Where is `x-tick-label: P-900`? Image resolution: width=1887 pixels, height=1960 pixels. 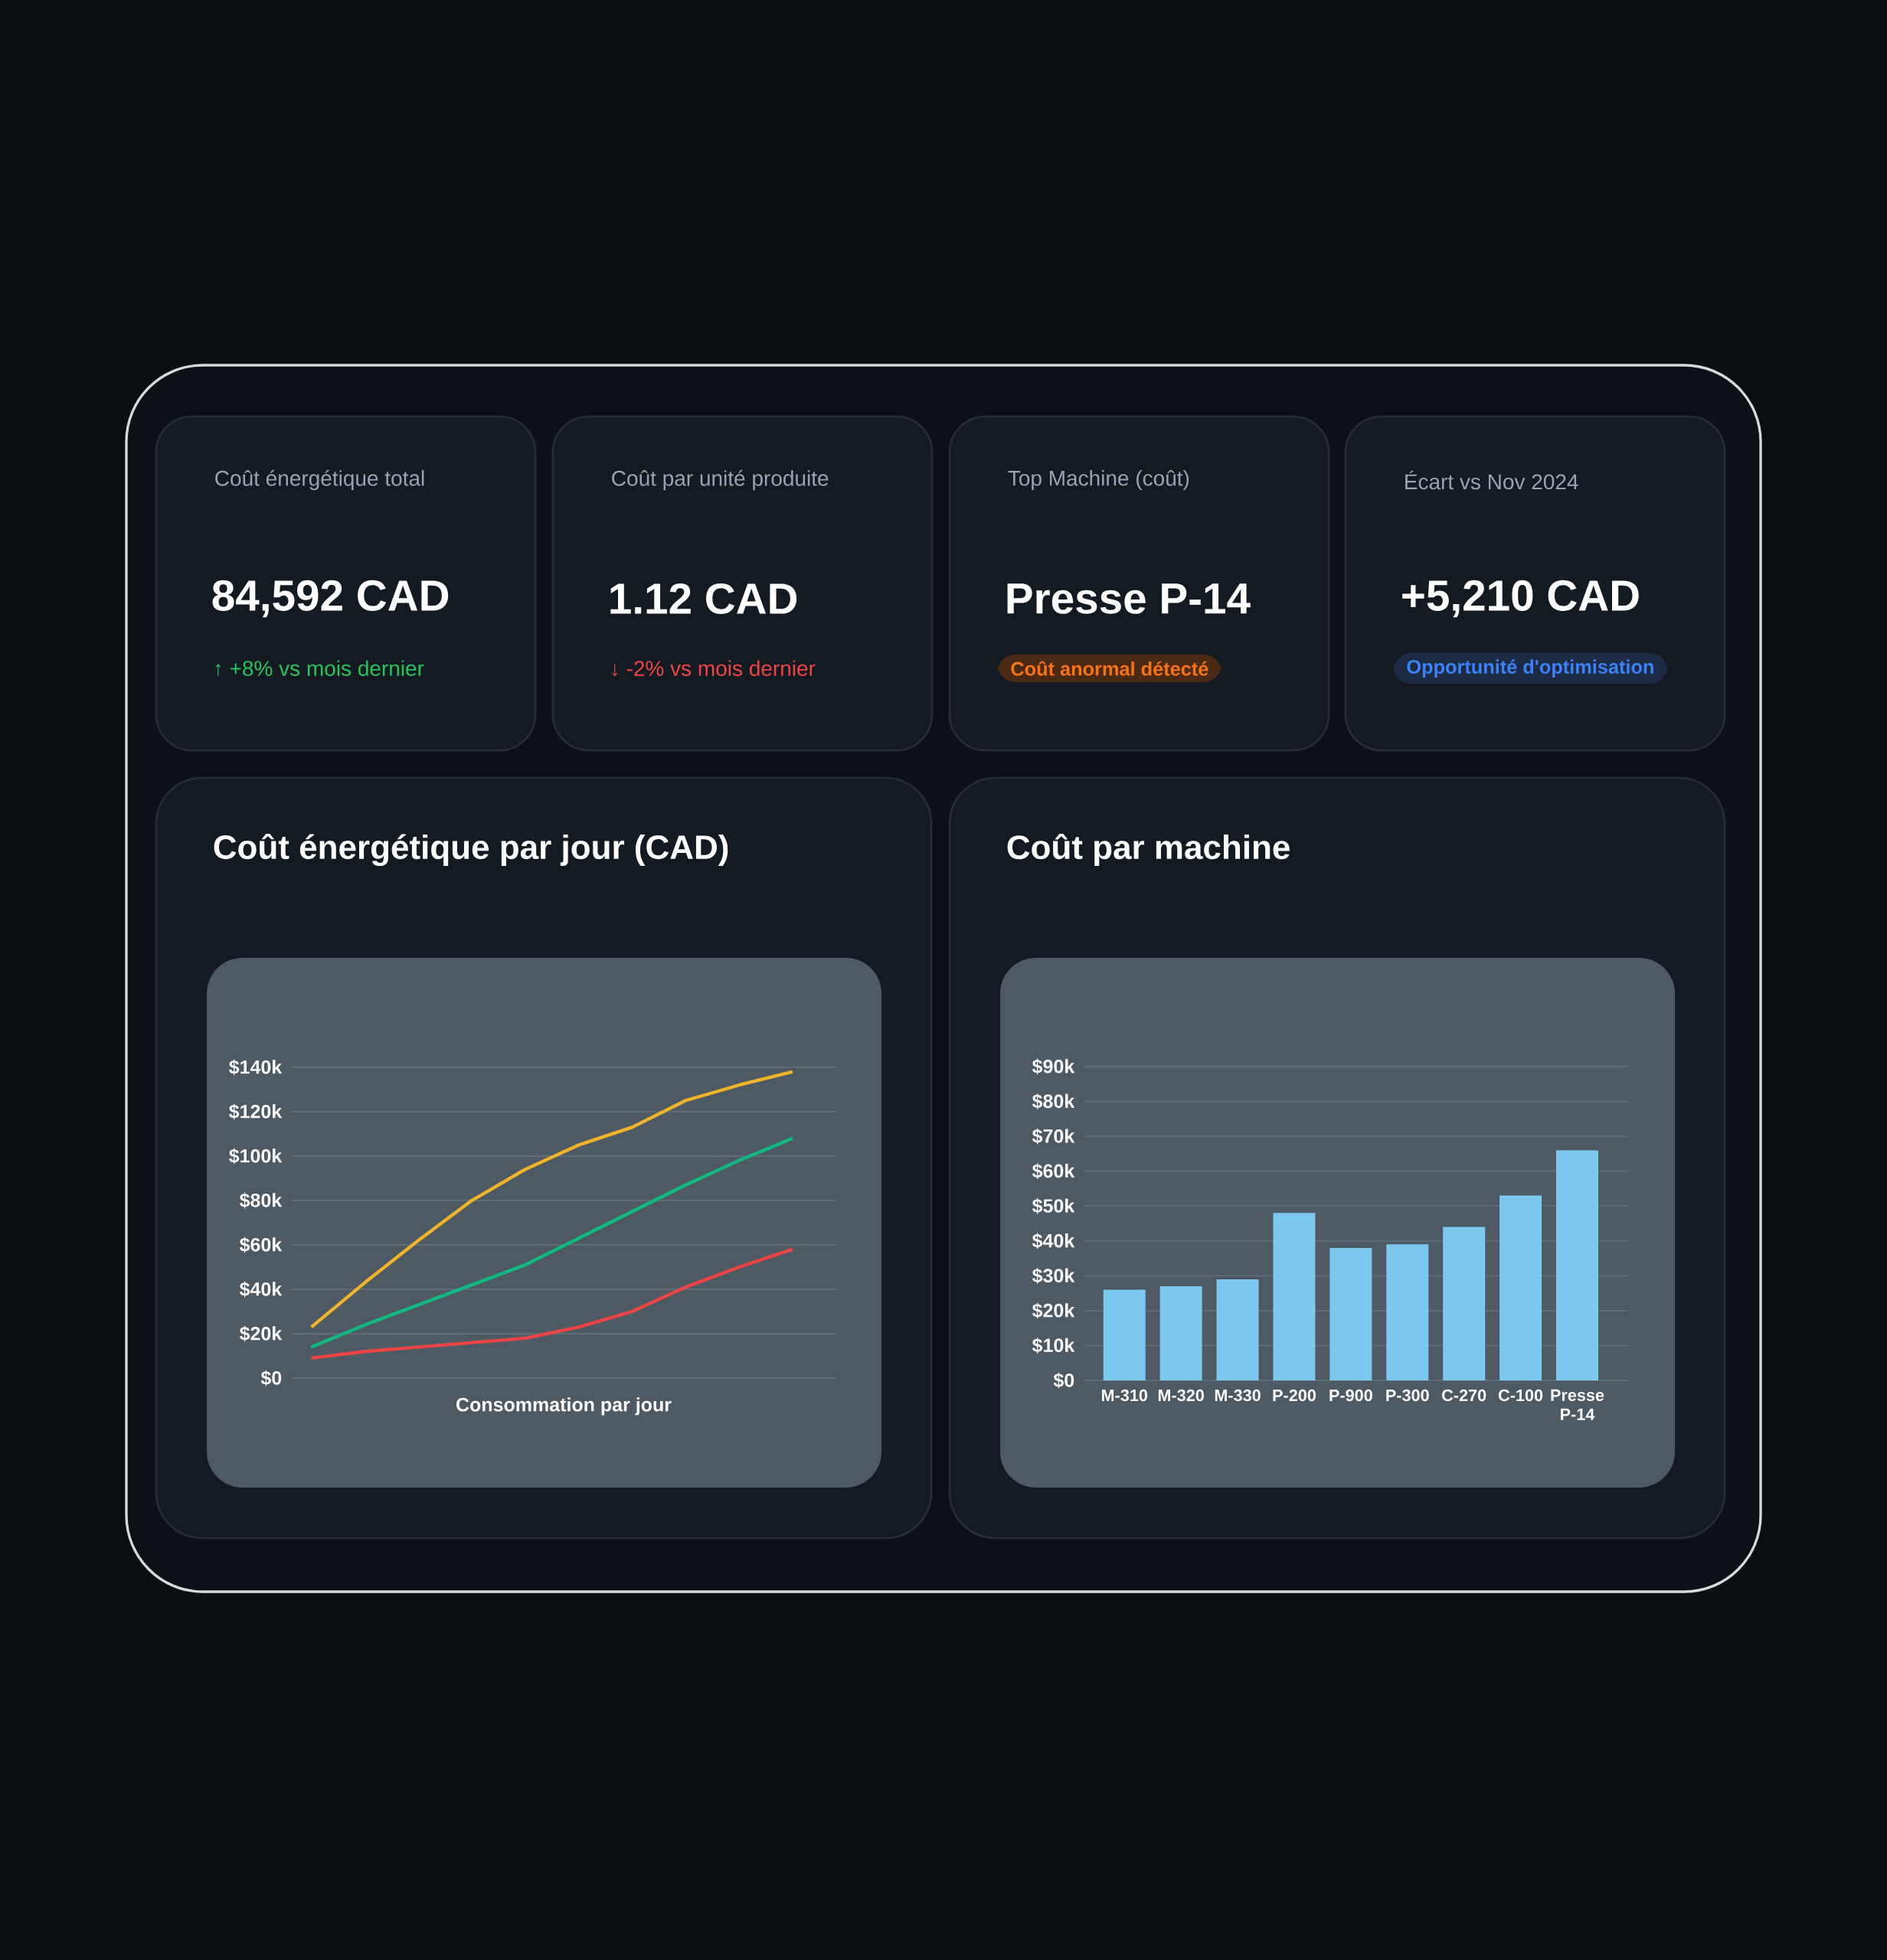
x-tick-label: P-900 is located at coordinates (1350, 1395).